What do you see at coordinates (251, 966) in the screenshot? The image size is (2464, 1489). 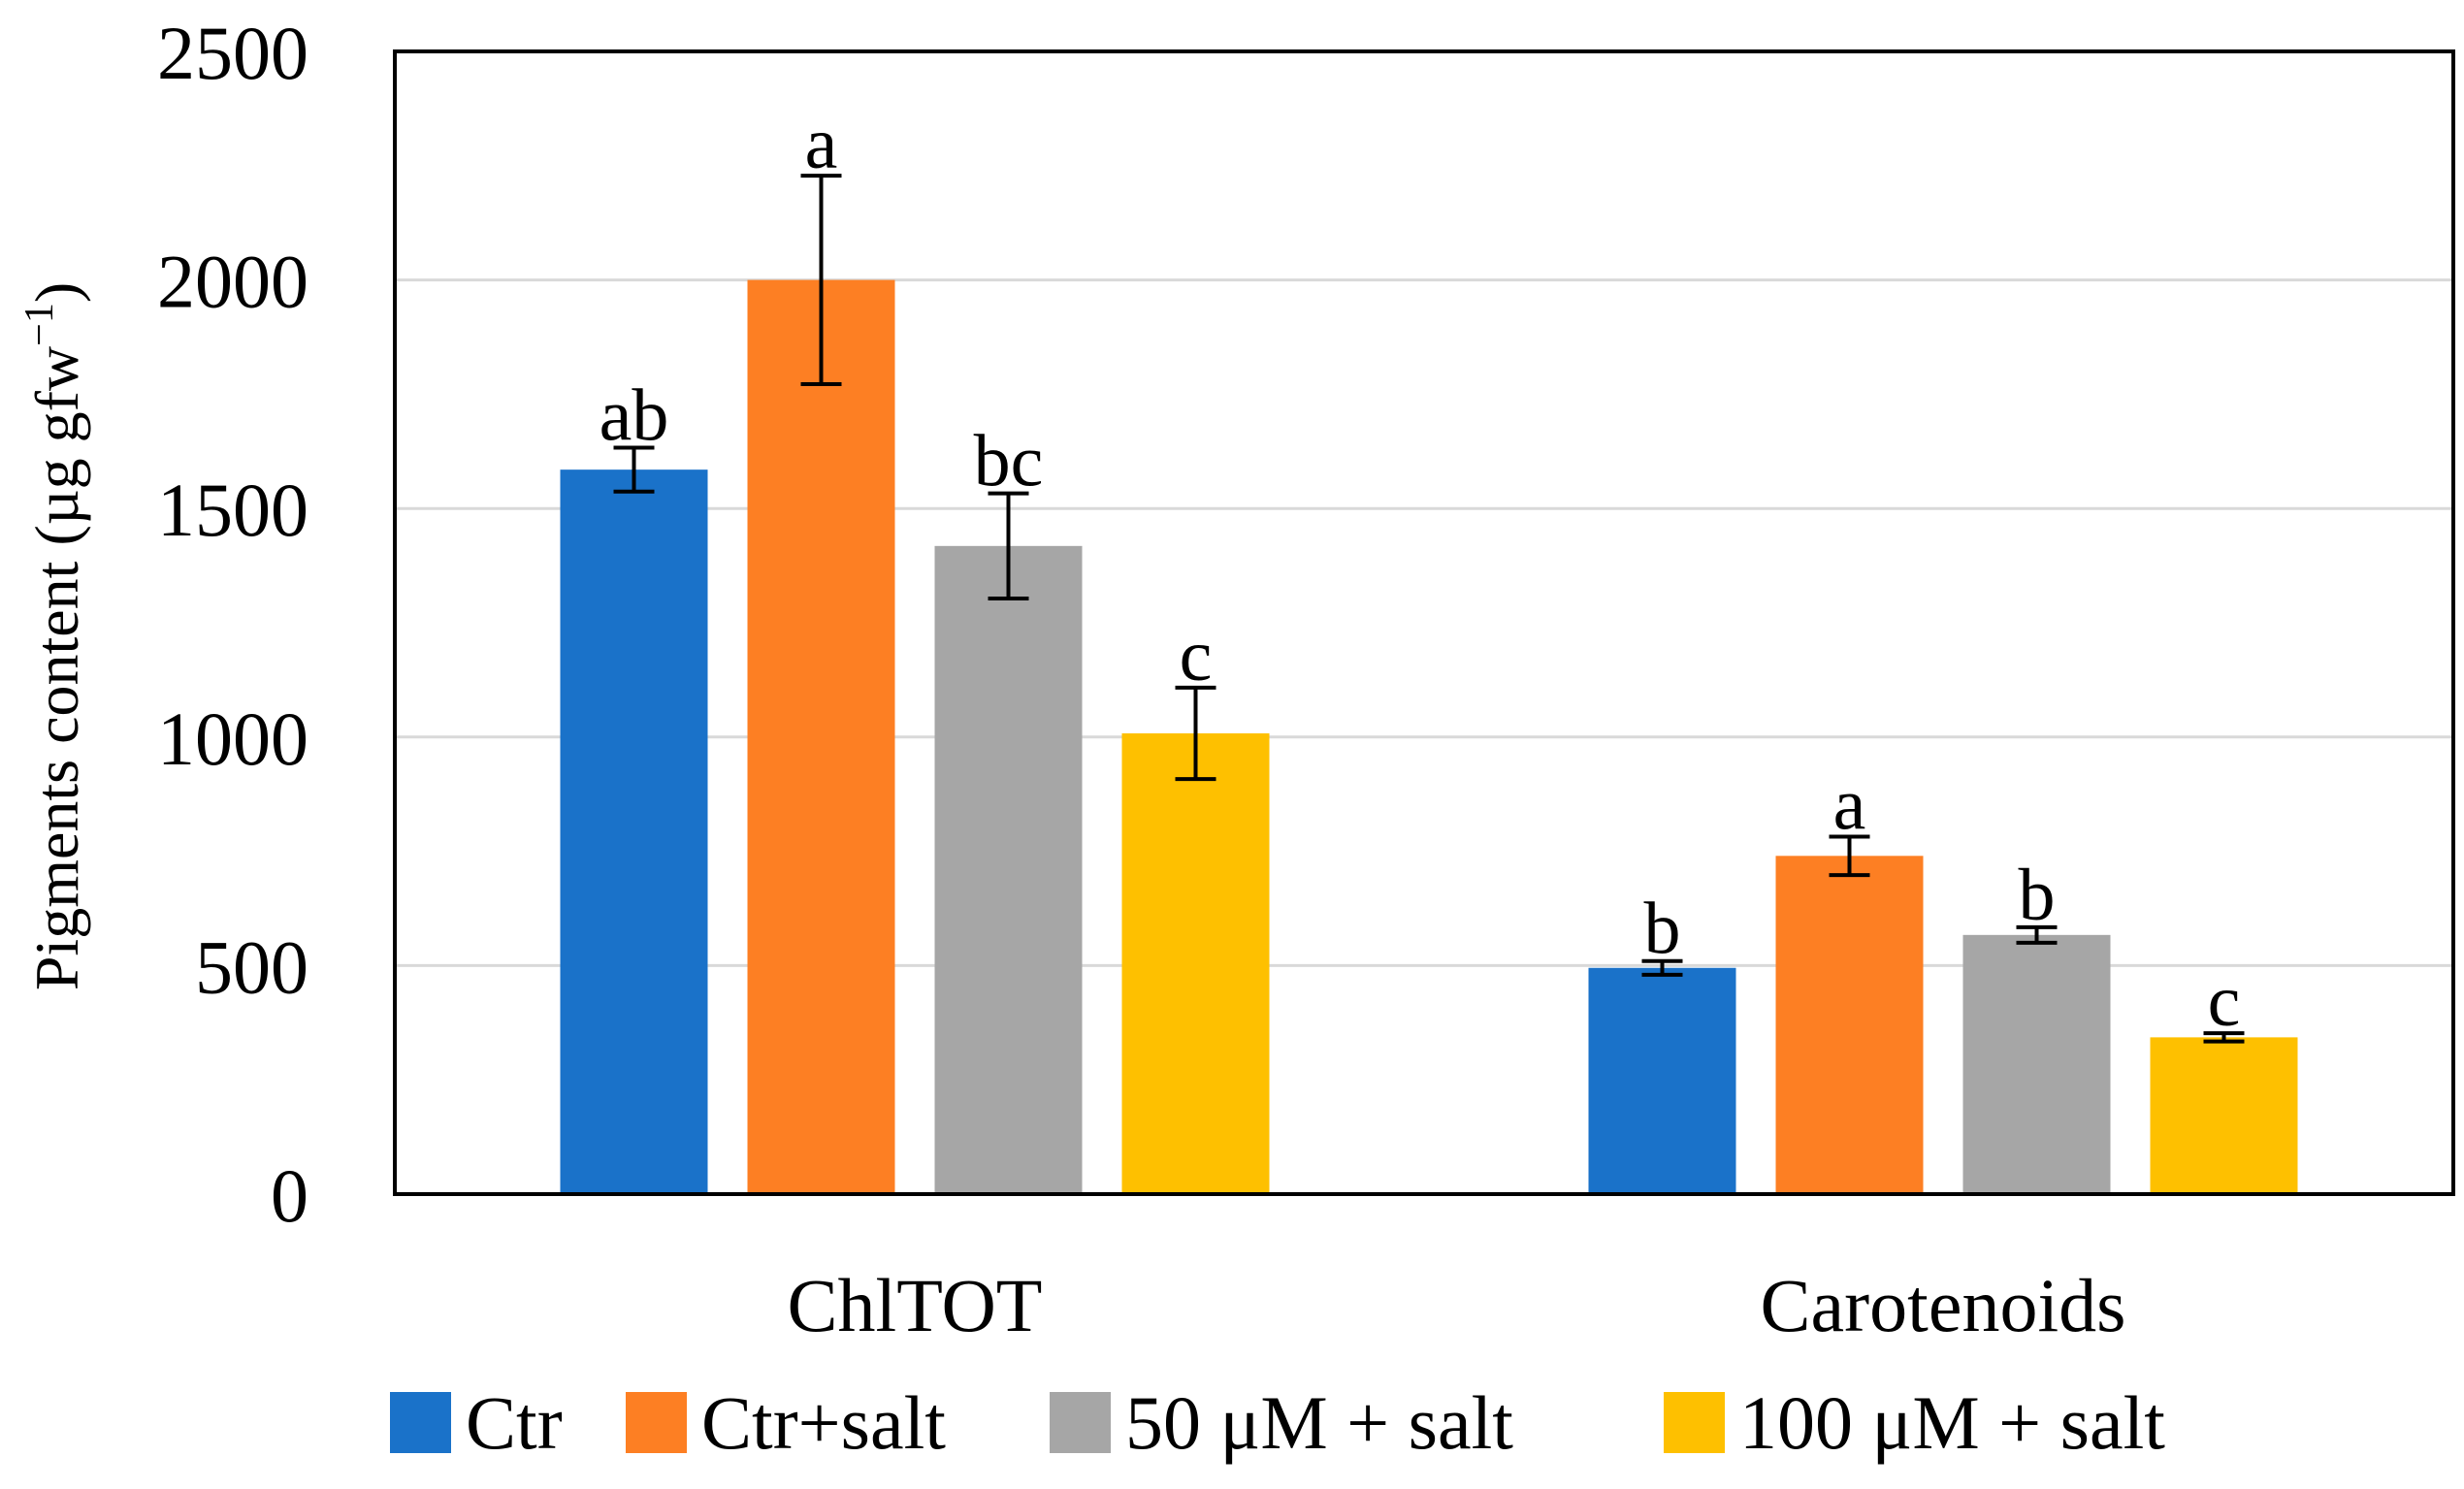 I see `y-tick-label-500: 500` at bounding box center [251, 966].